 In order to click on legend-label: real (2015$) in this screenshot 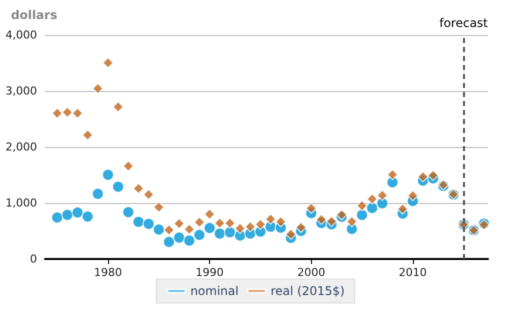, I will do `click(307, 291)`.